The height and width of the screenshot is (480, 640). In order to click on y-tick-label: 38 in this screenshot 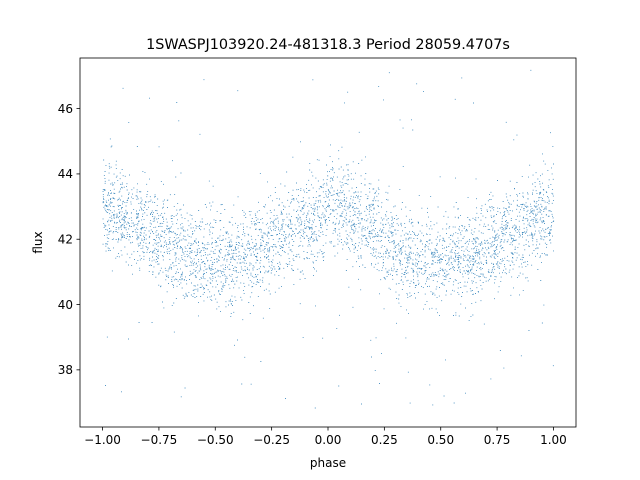, I will do `click(65, 370)`.